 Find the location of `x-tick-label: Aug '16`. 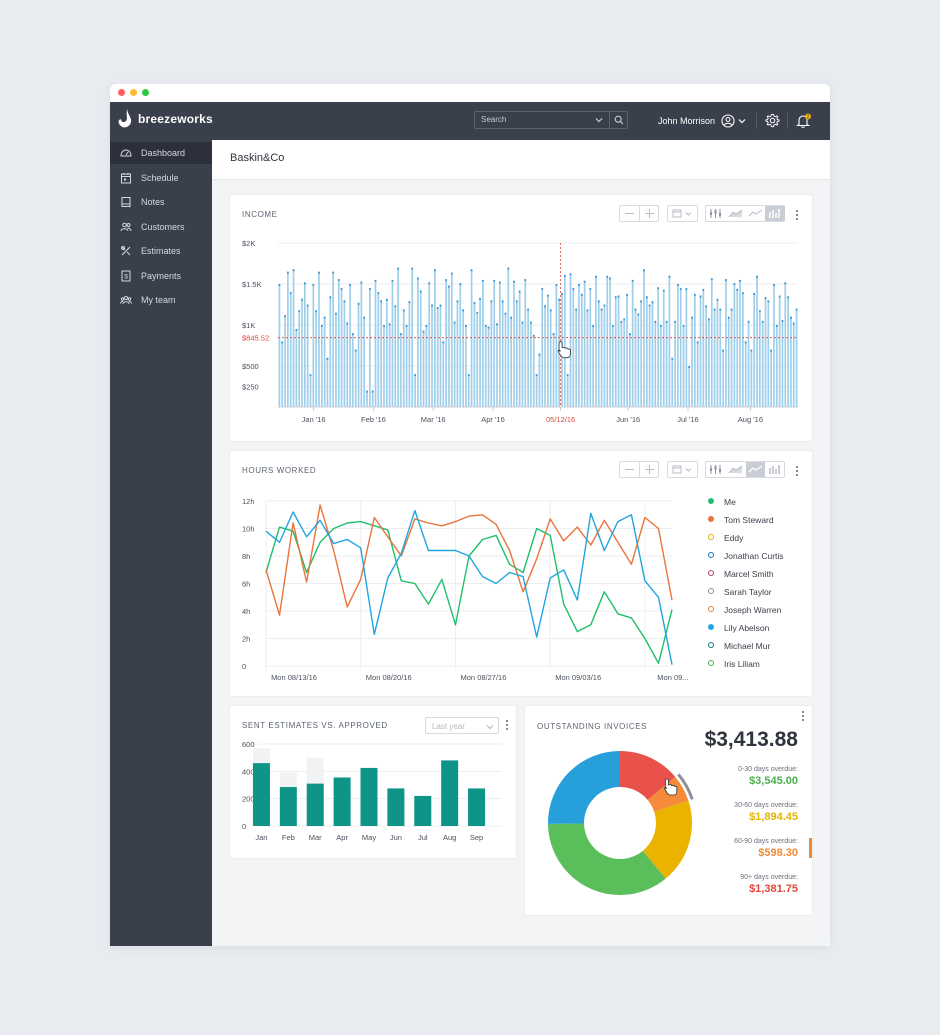

x-tick-label: Aug '16 is located at coordinates (750, 419).